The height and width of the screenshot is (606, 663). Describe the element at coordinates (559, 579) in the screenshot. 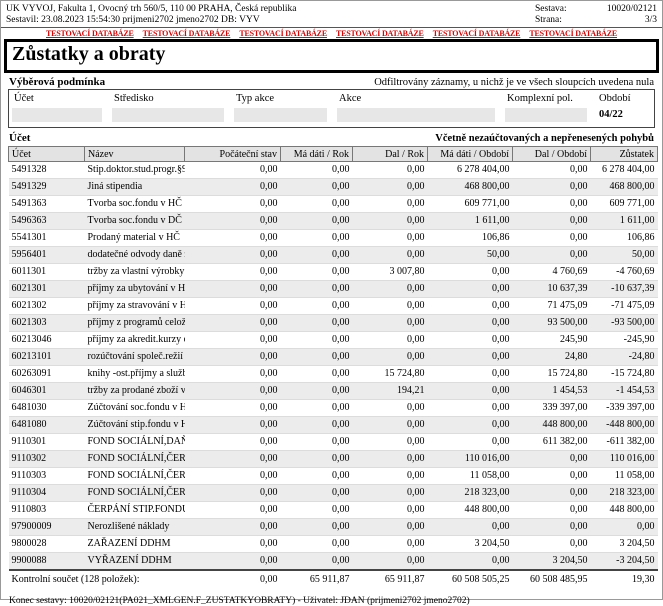

I see `total-dal-obdobi: 60 508 485,95` at that location.